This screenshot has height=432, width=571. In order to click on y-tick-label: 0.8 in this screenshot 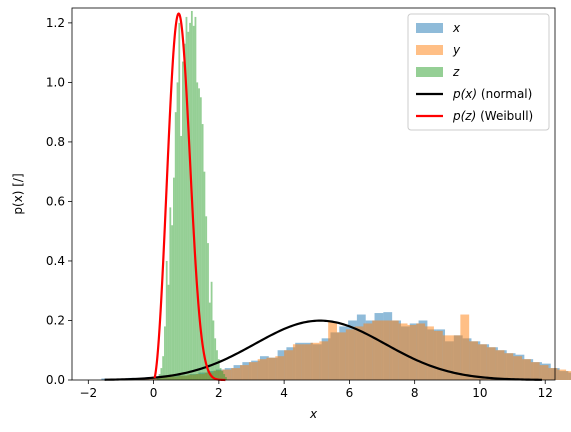, I will do `click(55, 142)`.